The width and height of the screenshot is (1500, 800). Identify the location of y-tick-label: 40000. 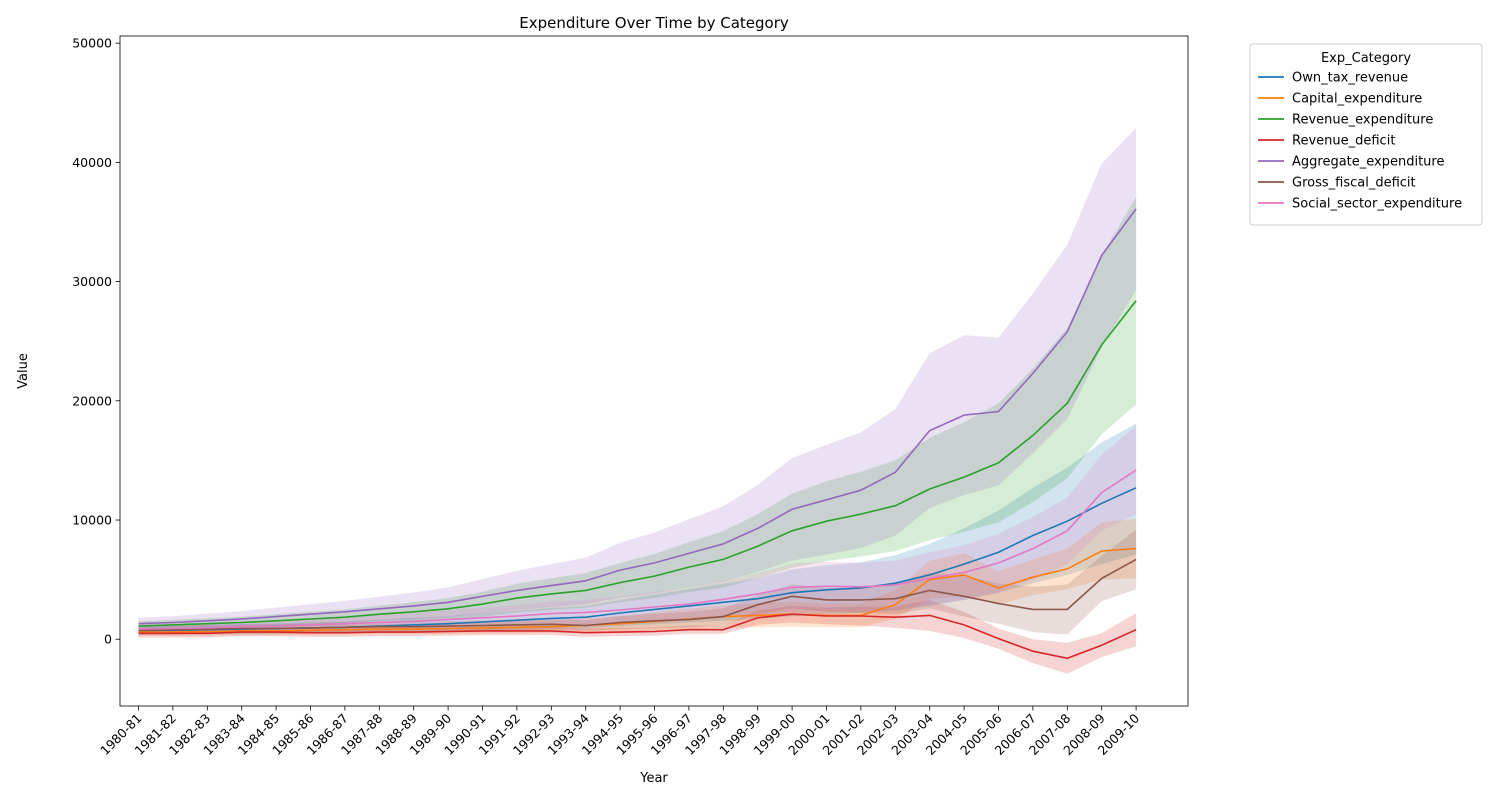
(92, 162).